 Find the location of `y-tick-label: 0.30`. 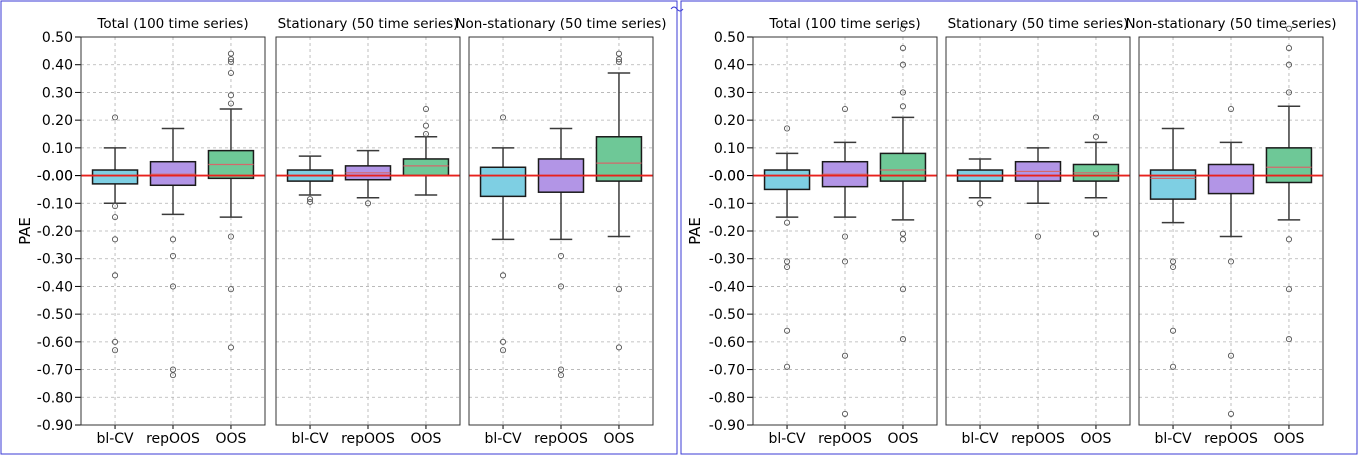

y-tick-label: 0.30 is located at coordinates (729, 93).